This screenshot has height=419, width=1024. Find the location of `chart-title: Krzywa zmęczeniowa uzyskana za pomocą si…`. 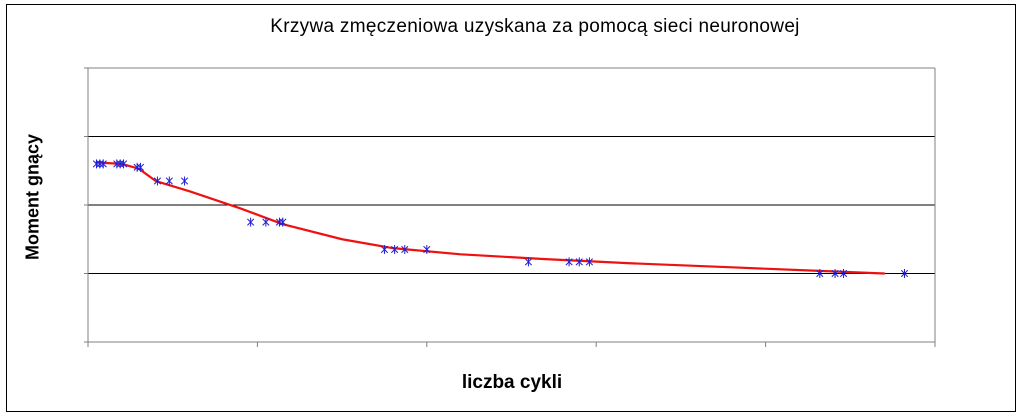

chart-title: Krzywa zmęczeniowa uzyskana za pomocą si… is located at coordinates (535, 26).